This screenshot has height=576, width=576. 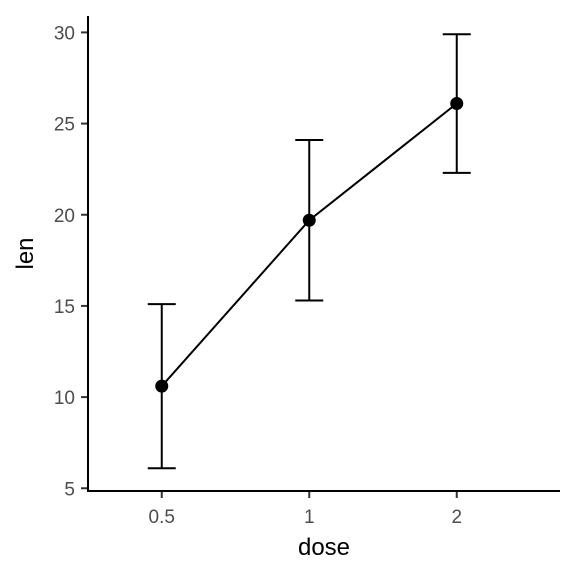 I want to click on y-tick-label: 5, so click(x=69, y=489).